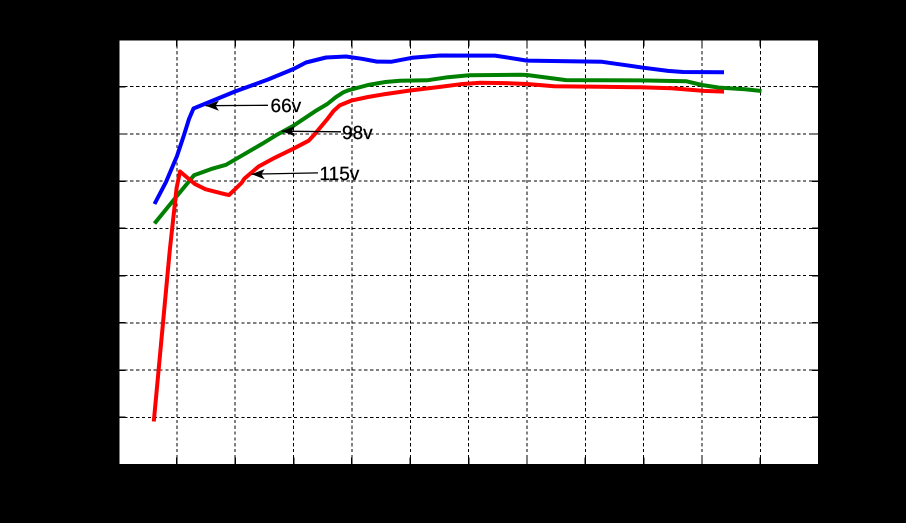 This screenshot has height=523, width=906. Describe the element at coordinates (357, 133) in the screenshot. I see `svg-text: 98v` at that location.